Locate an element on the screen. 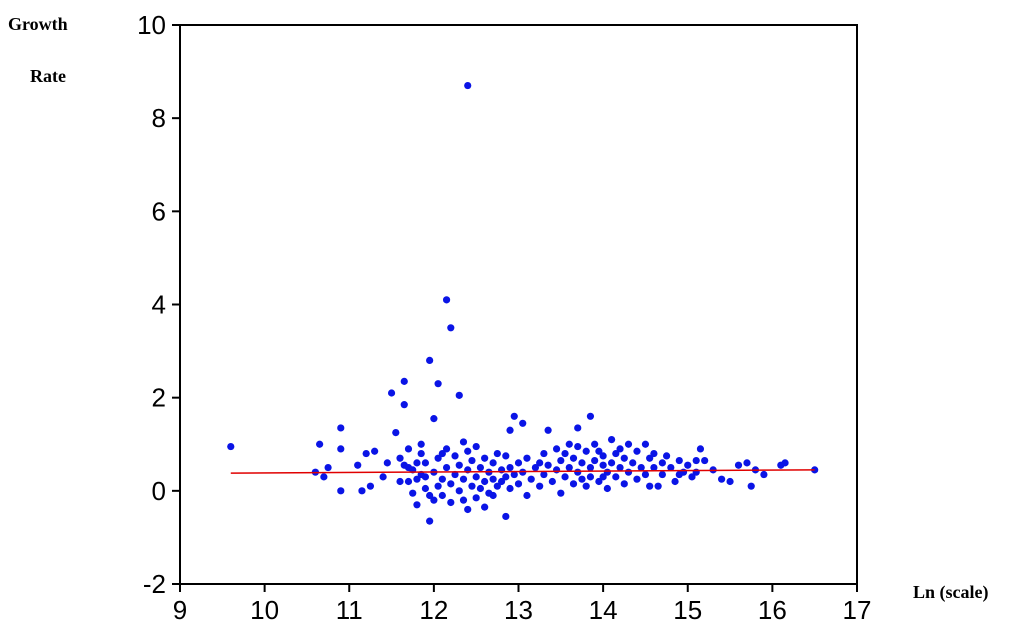 The image size is (1024, 638). y-tick-label: 4 is located at coordinates (159, 305).